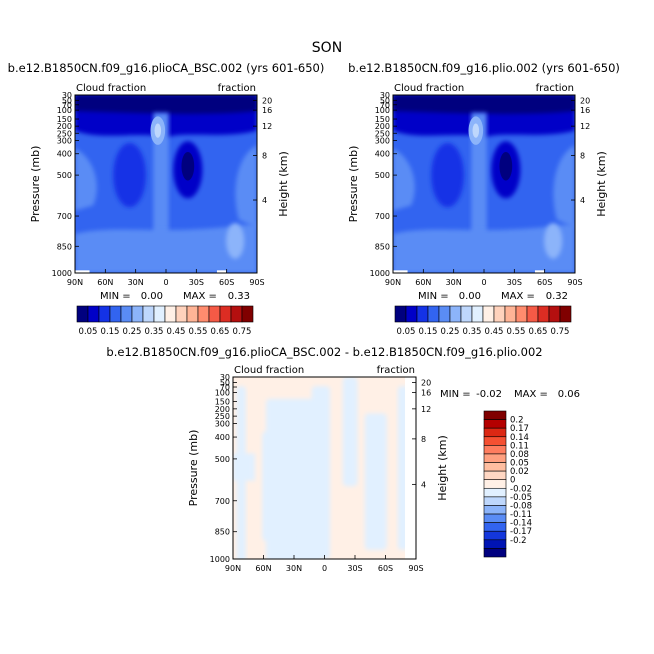 The height and width of the screenshot is (654, 654). Describe the element at coordinates (555, 88) in the screenshot. I see `right-string: fraction` at that location.